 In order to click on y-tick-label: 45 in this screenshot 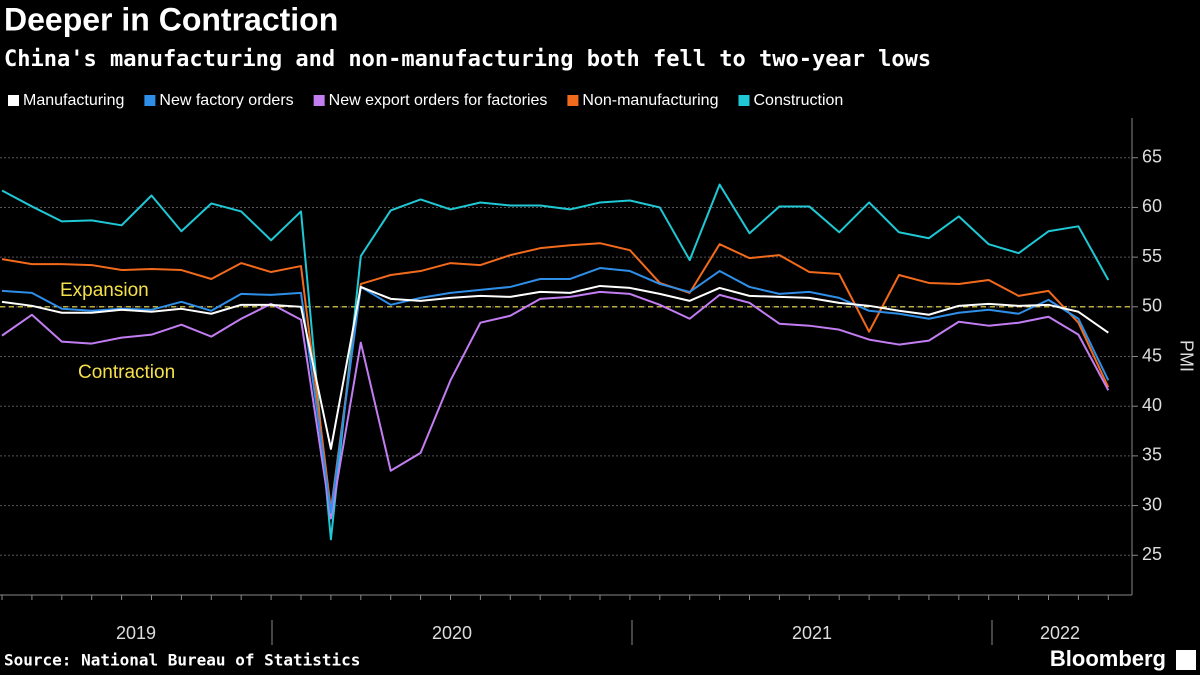, I will do `click(1152, 355)`.